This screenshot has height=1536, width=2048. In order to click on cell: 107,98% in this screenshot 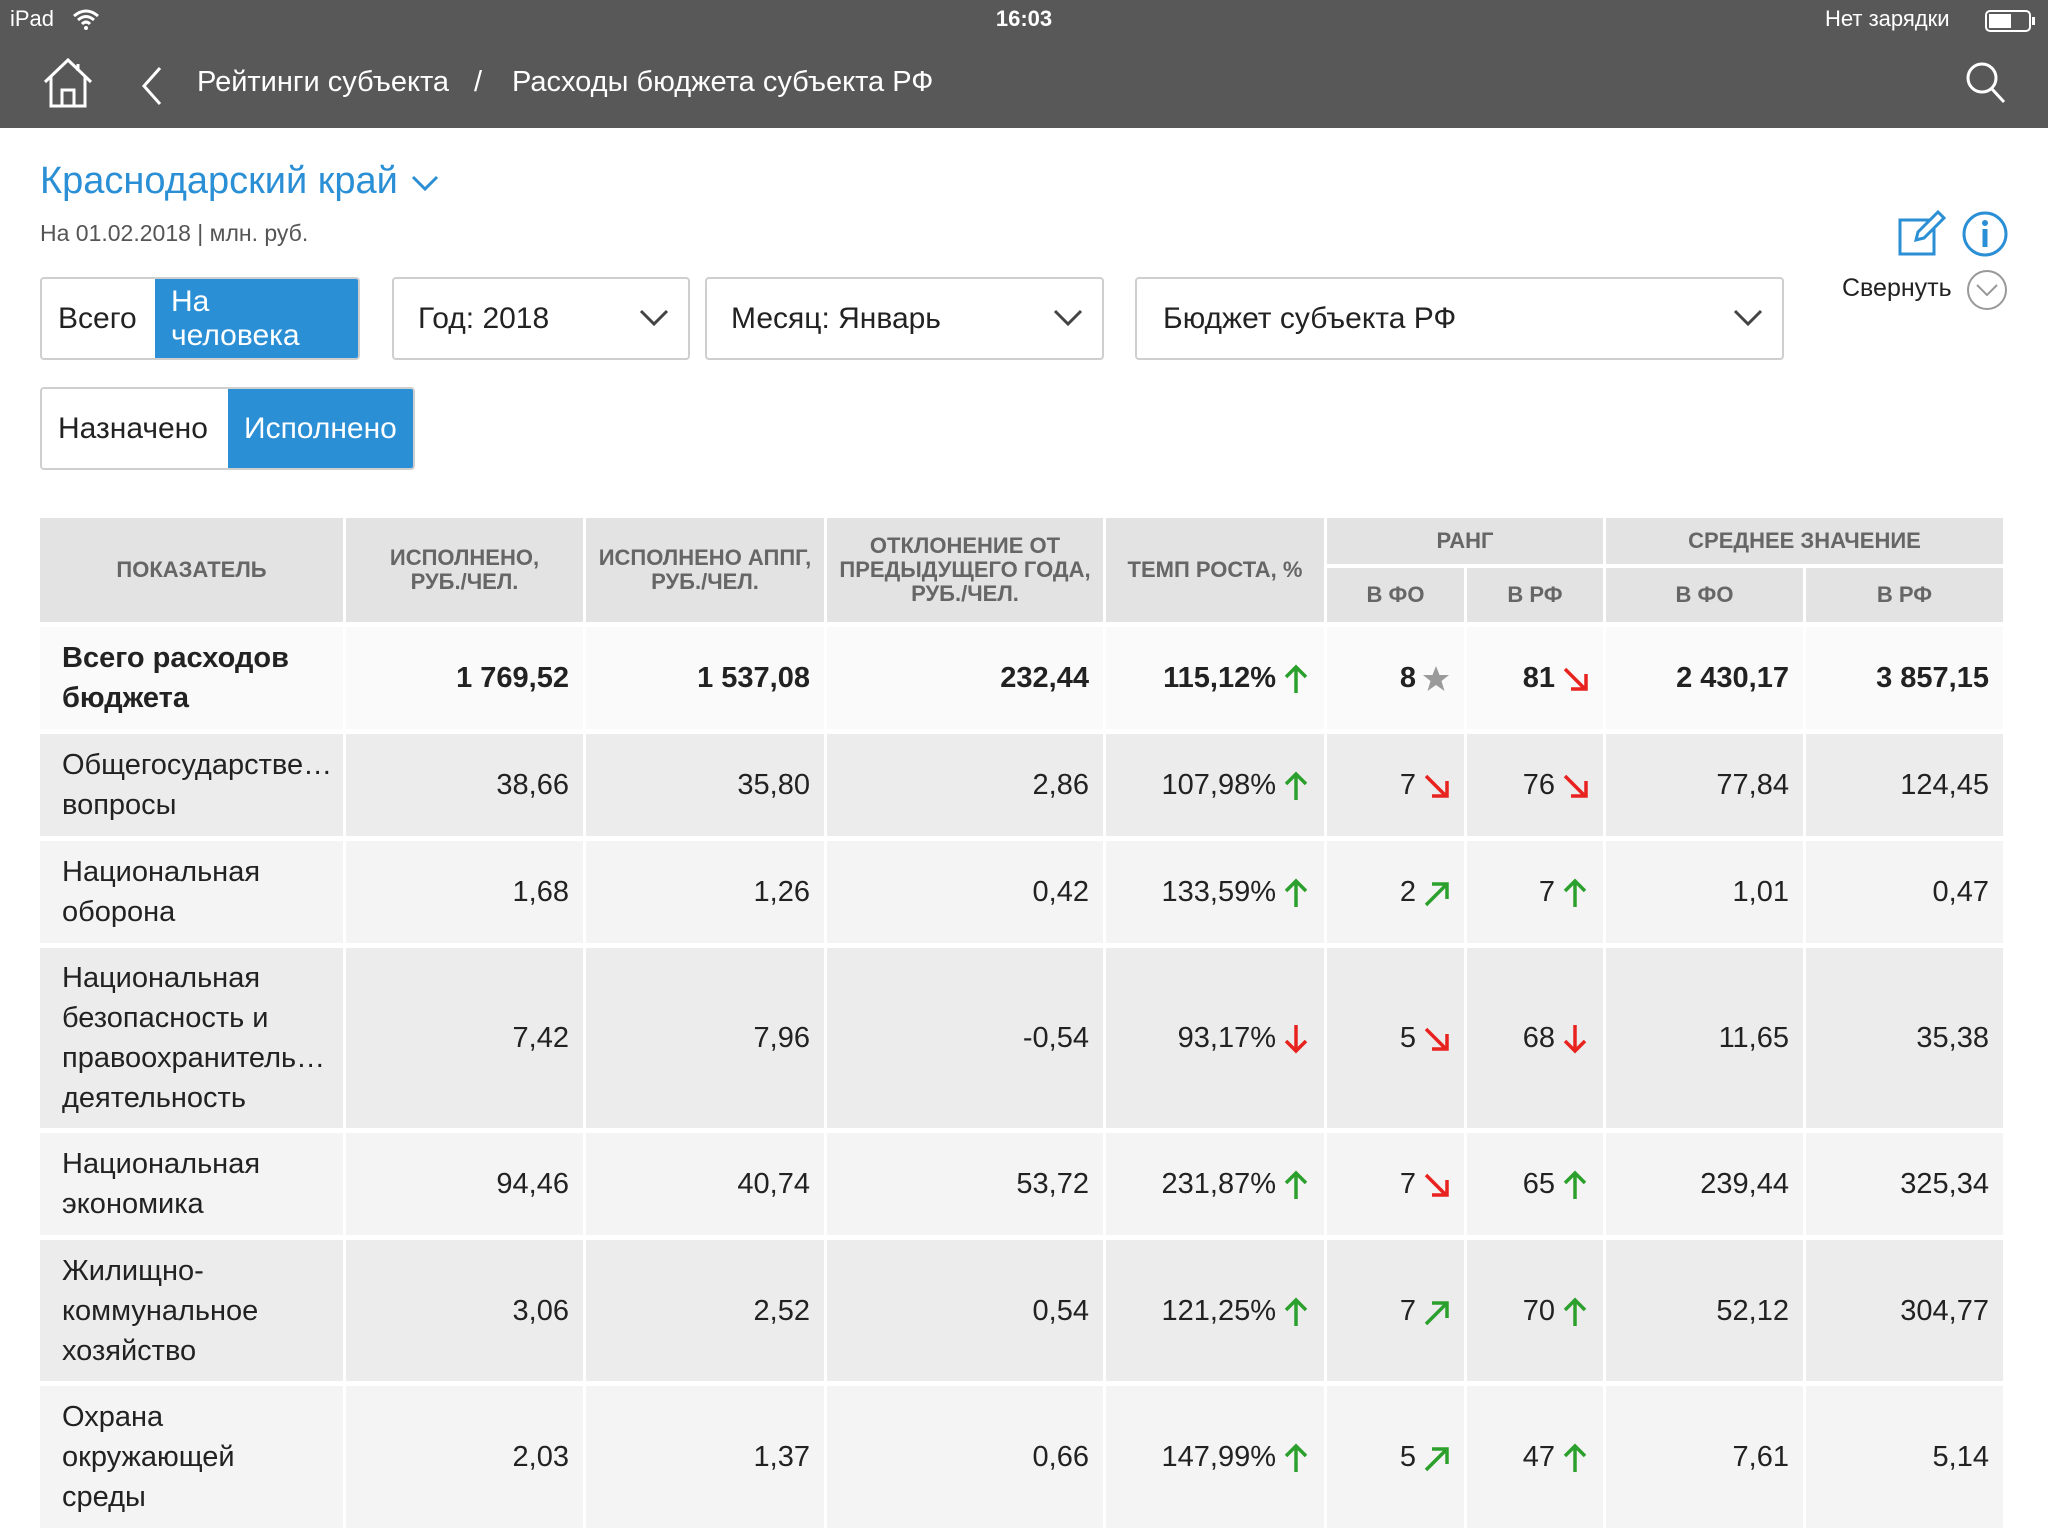, I will do `click(1216, 787)`.